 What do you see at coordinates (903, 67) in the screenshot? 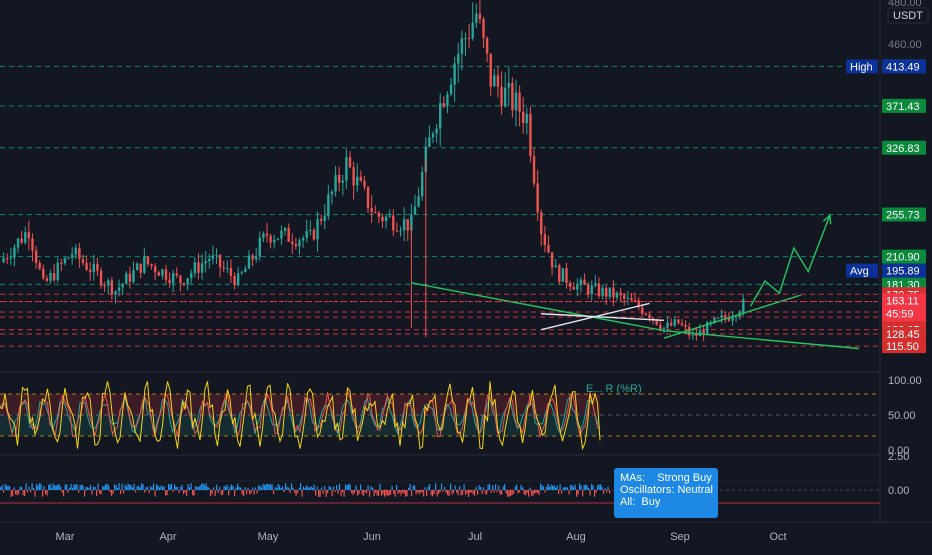
I see `badge-value: 413.49` at bounding box center [903, 67].